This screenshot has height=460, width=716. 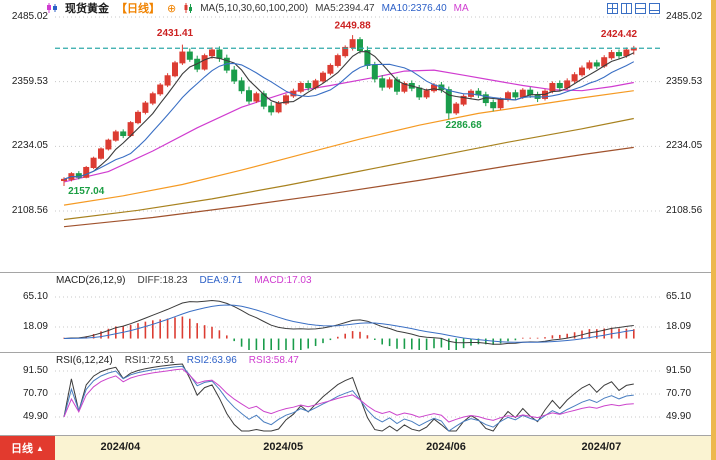 I want to click on layout-buttons, so click(x=633, y=8).